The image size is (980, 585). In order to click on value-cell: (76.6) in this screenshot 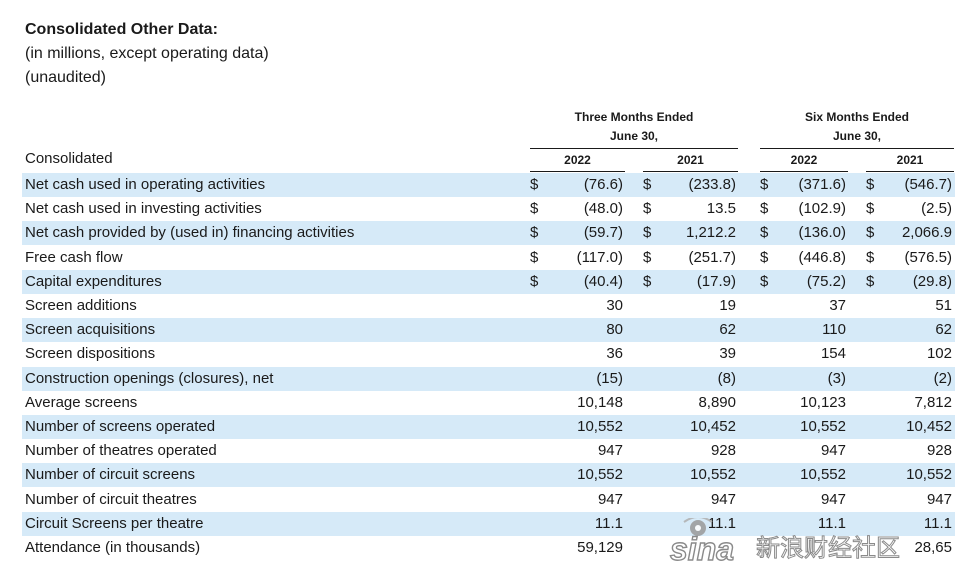, I will do `click(603, 184)`.